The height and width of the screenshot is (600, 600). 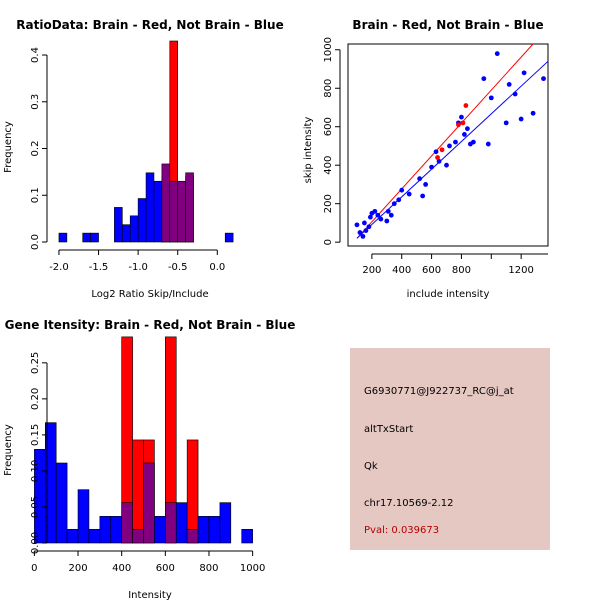 What do you see at coordinates (328, 203) in the screenshot?
I see `scatter-y-tick-label: 200` at bounding box center [328, 203].